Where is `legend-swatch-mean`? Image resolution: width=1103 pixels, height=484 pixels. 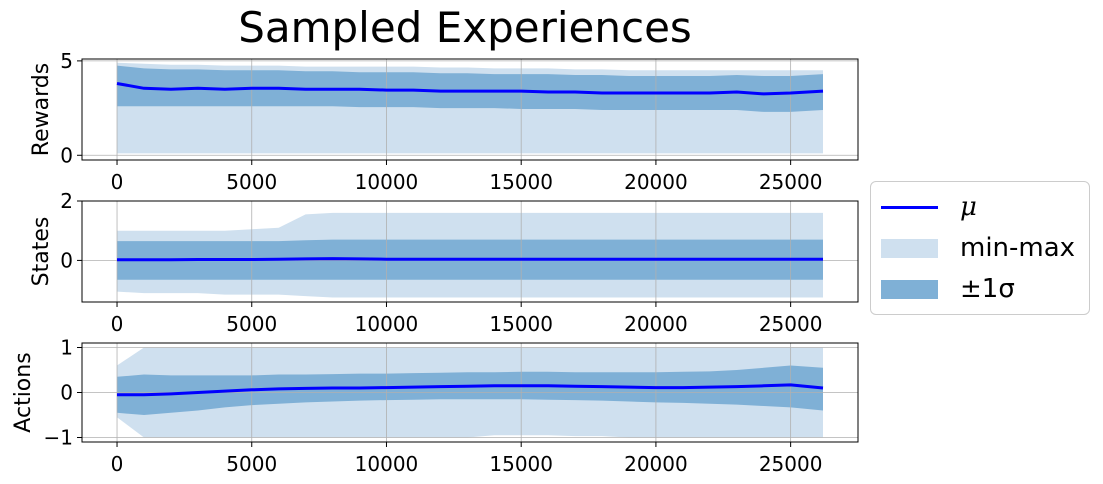 legend-swatch-mean is located at coordinates (909, 207).